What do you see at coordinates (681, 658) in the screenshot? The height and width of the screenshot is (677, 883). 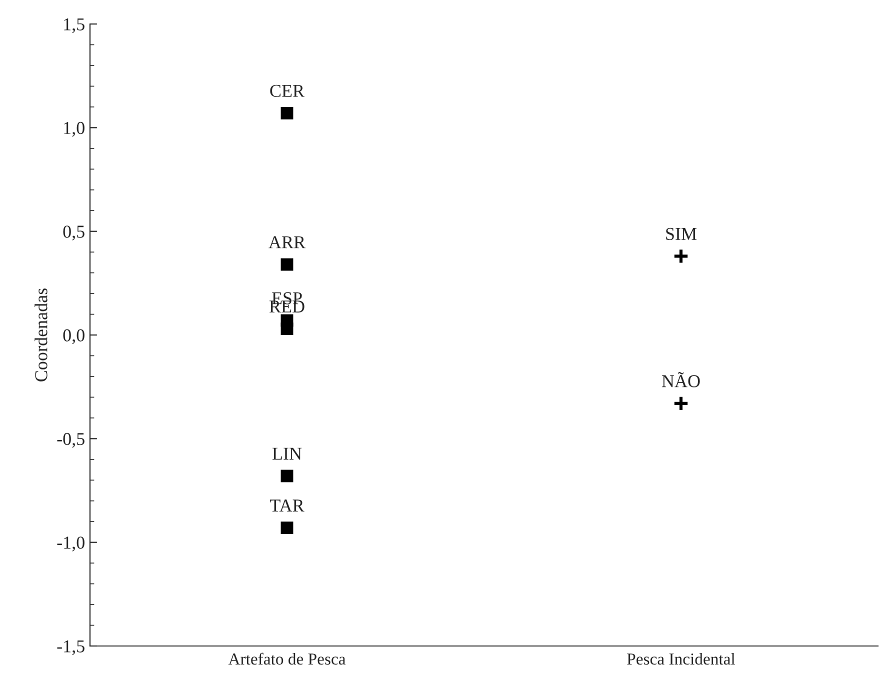 I see `x-tick-label: Pesca Incidental` at bounding box center [681, 658].